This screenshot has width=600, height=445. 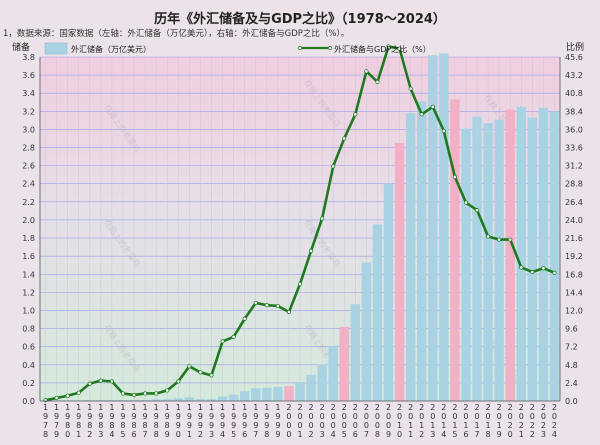 I want to click on point-ratio-2006, so click(x=355, y=114).